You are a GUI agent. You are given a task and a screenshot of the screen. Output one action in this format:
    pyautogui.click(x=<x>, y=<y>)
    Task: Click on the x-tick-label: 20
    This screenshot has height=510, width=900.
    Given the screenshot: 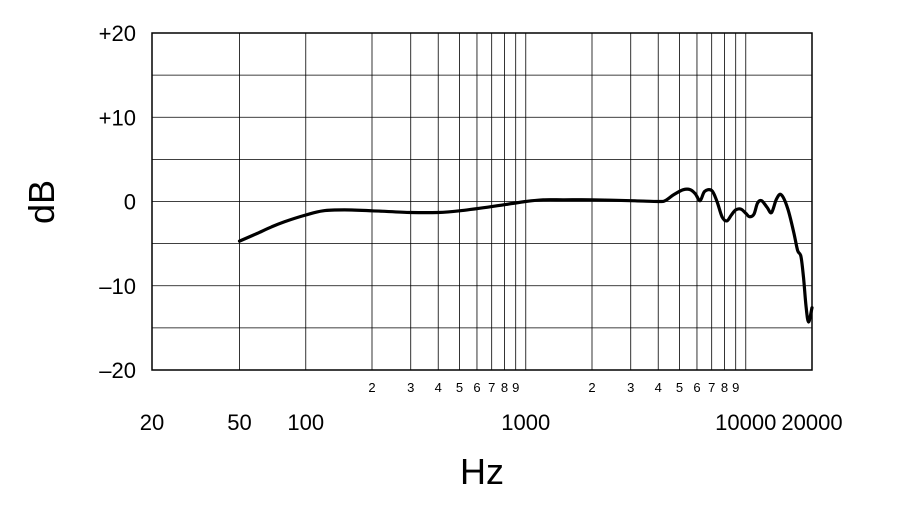 What is the action you would take?
    pyautogui.click(x=152, y=422)
    